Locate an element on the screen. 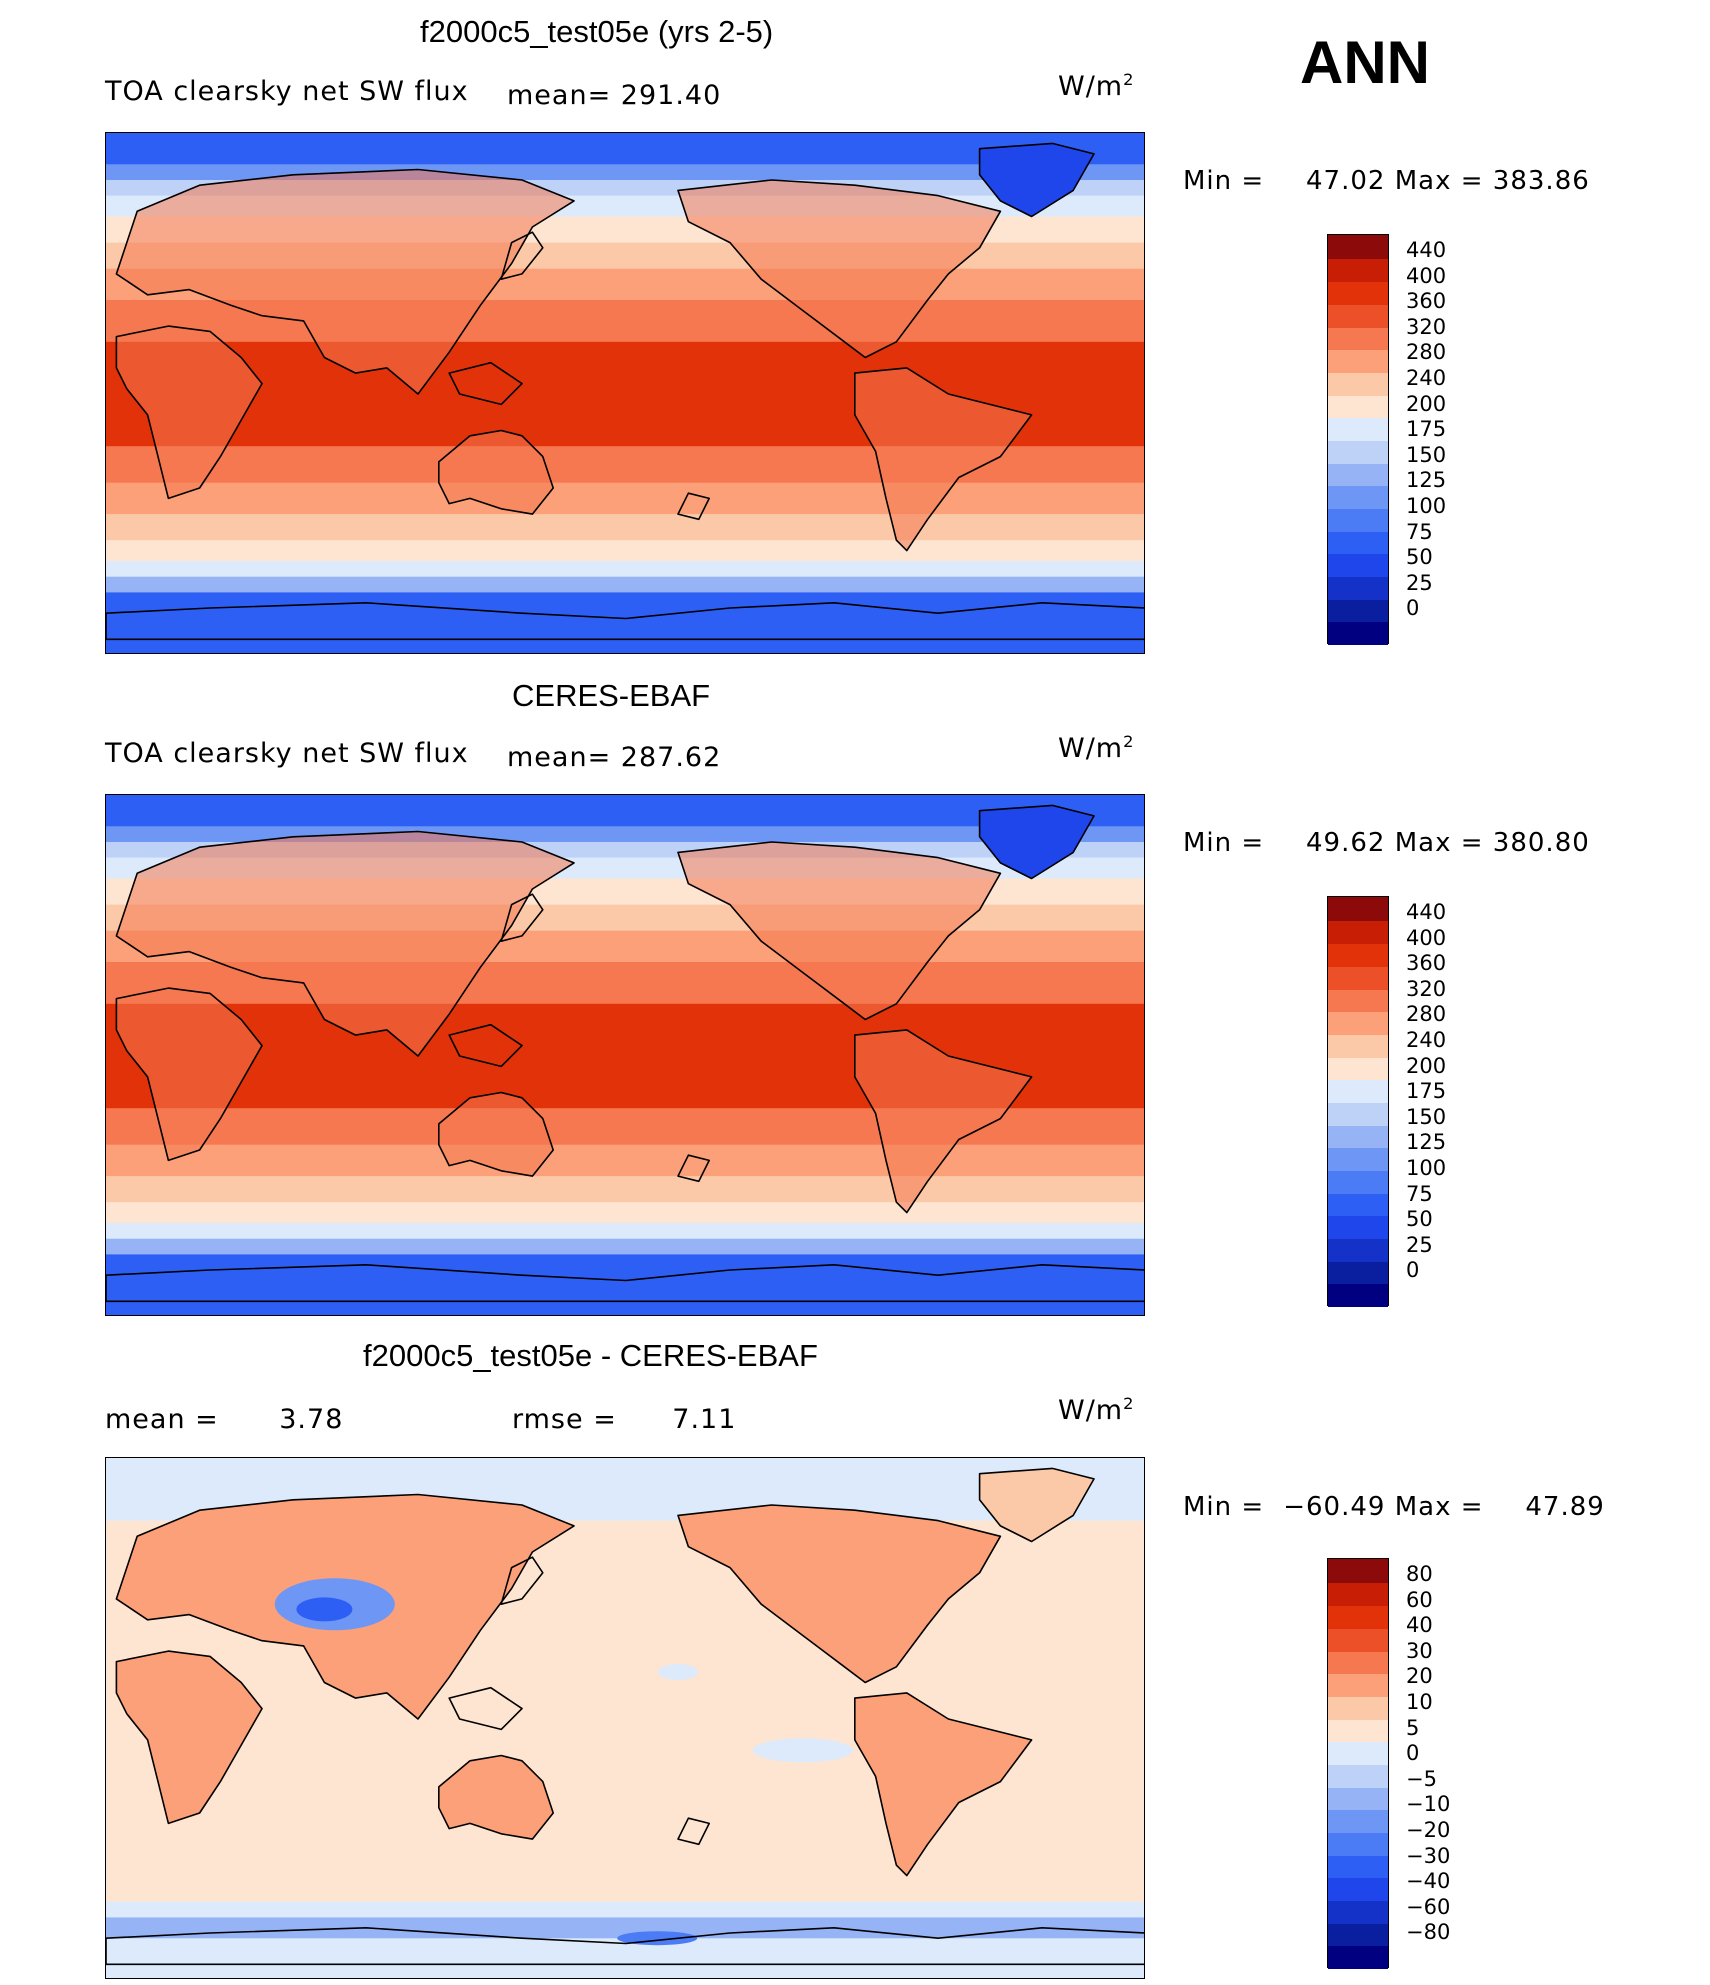  panel-2-mean: mean= 287.62 is located at coordinates (614, 757).